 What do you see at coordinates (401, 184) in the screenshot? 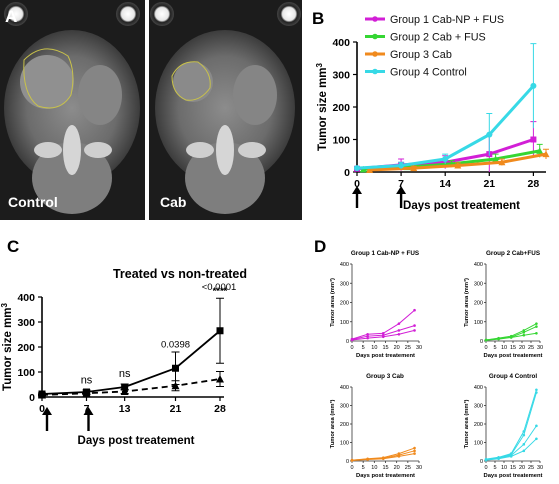
I see `b-x-tick-label: 7` at bounding box center [401, 184].